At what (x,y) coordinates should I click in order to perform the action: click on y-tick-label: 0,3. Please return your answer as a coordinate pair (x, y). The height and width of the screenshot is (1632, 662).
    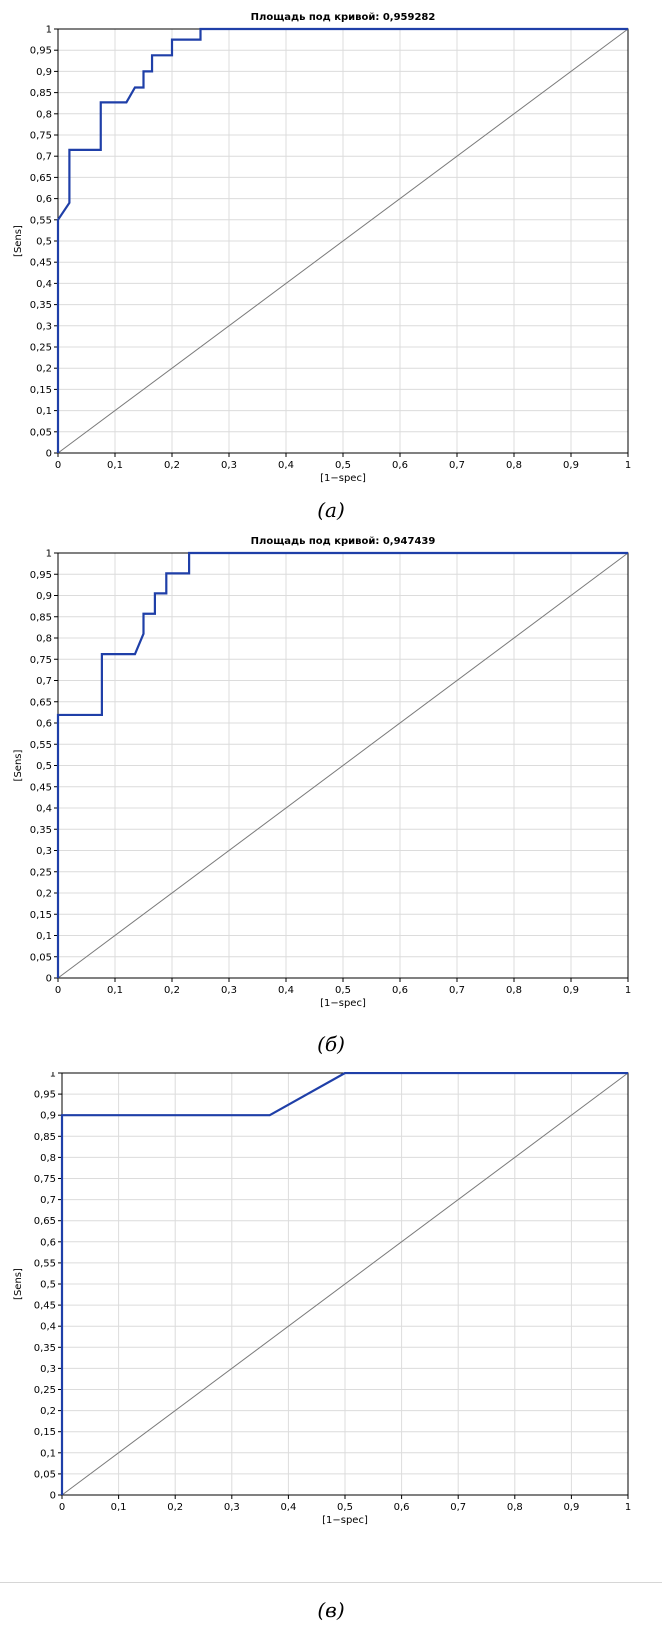
    Looking at the image, I should click on (48, 1369).